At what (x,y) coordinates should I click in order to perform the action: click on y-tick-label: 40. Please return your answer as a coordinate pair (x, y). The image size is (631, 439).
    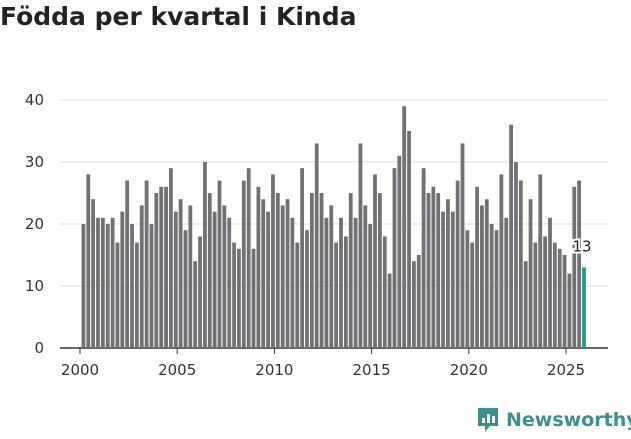
    Looking at the image, I should click on (34, 100).